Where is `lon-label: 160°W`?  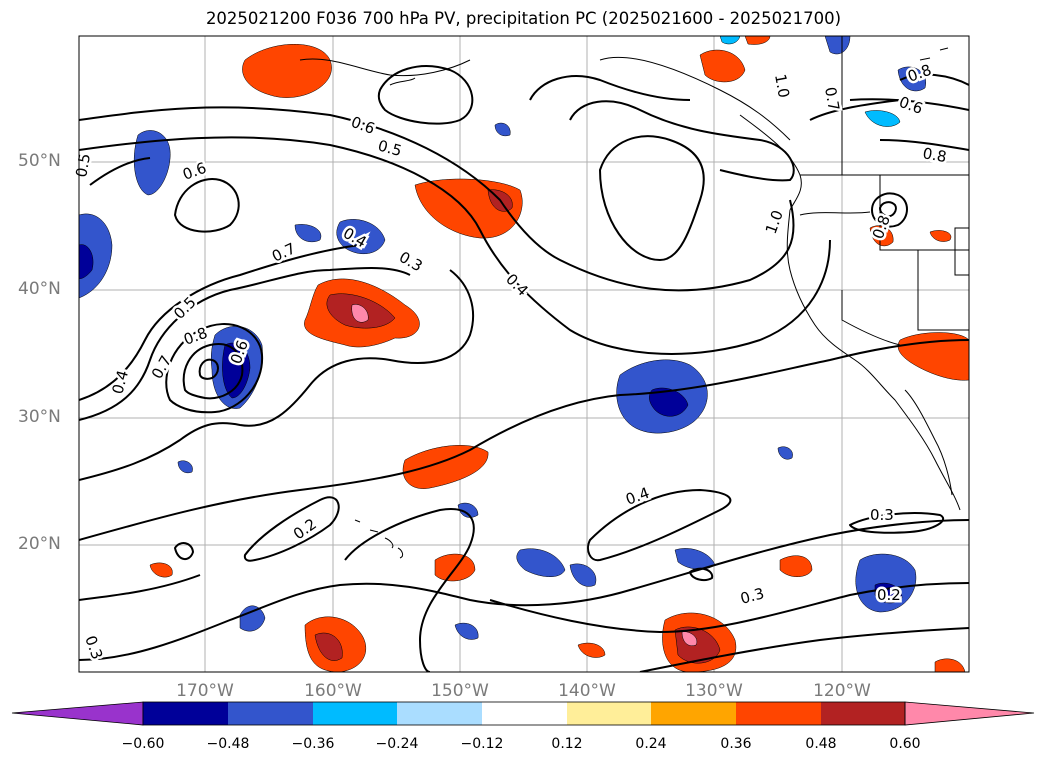 lon-label: 160°W is located at coordinates (333, 691).